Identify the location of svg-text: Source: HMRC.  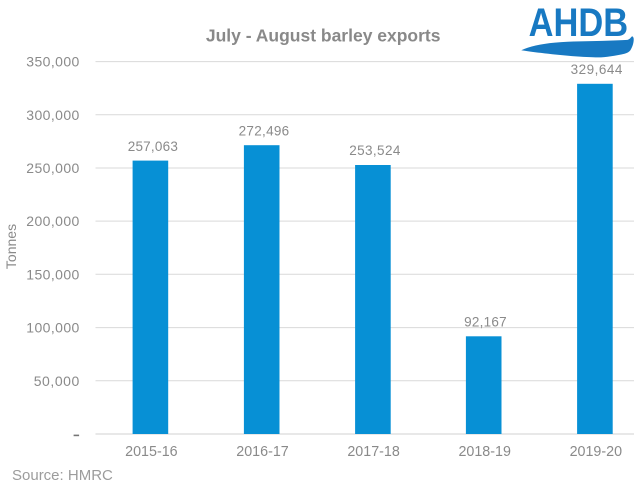
(62, 475).